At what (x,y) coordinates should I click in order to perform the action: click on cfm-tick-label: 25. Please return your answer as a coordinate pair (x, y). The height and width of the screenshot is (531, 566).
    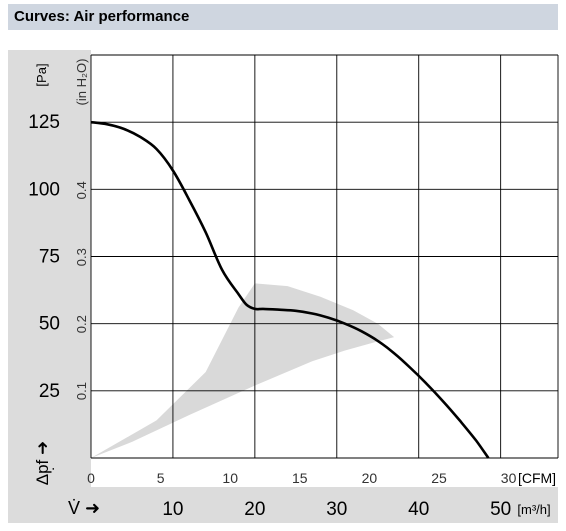
    Looking at the image, I should click on (439, 478).